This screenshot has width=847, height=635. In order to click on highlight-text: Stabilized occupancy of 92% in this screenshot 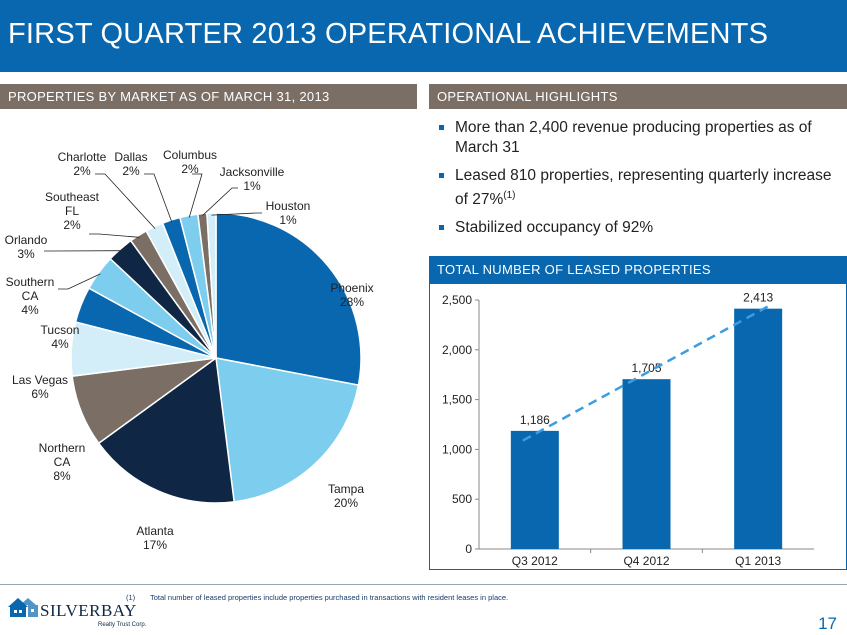, I will do `click(554, 228)`.